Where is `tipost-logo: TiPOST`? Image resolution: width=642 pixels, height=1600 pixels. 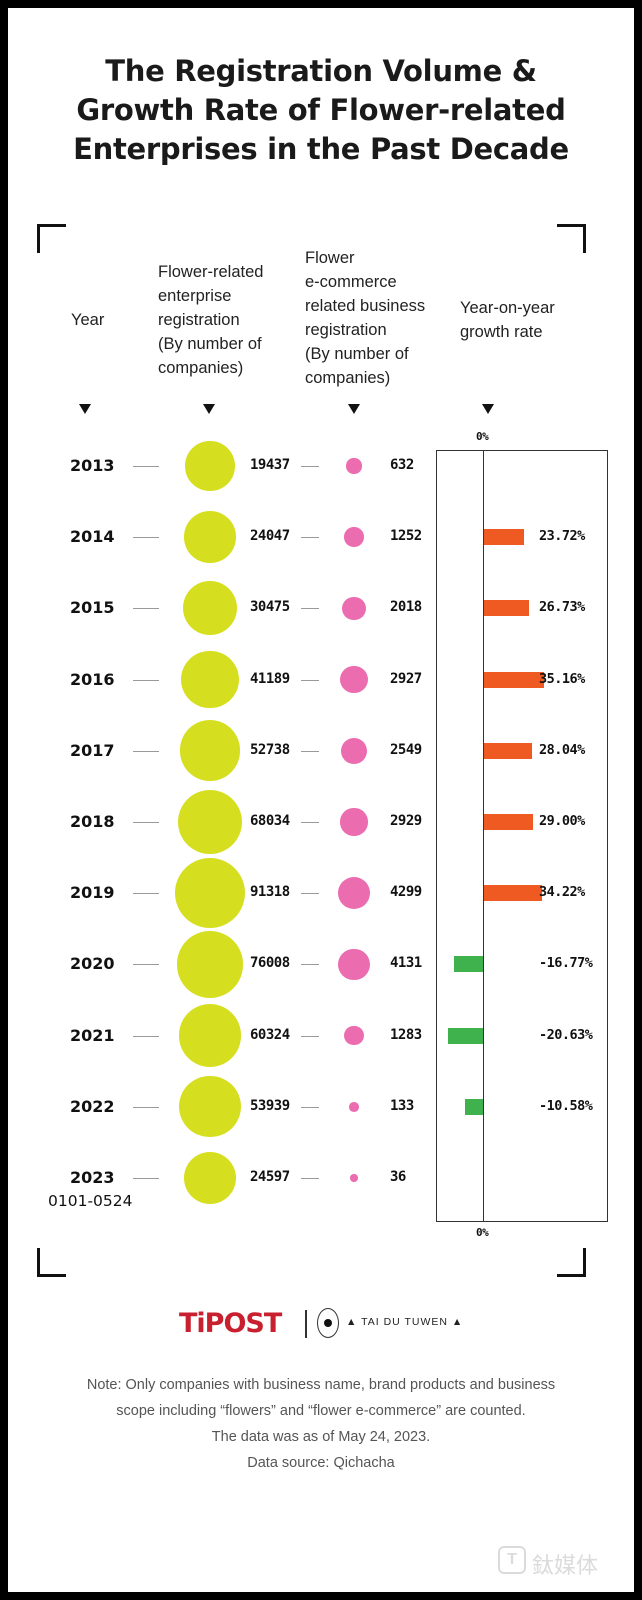 tipost-logo: TiPOST is located at coordinates (230, 1323).